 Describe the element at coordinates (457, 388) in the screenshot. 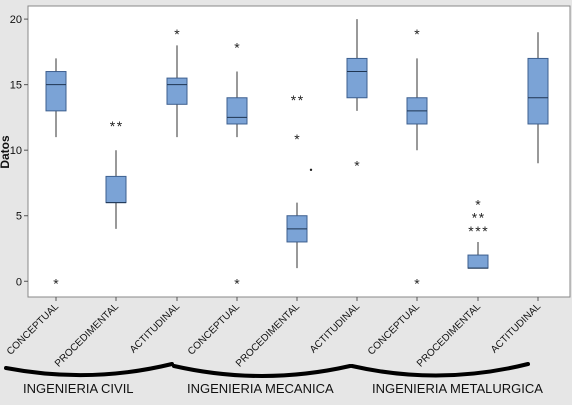

I see `group-label-ingenieria-metalurgica: INGENIERIA METALURGICA` at that location.